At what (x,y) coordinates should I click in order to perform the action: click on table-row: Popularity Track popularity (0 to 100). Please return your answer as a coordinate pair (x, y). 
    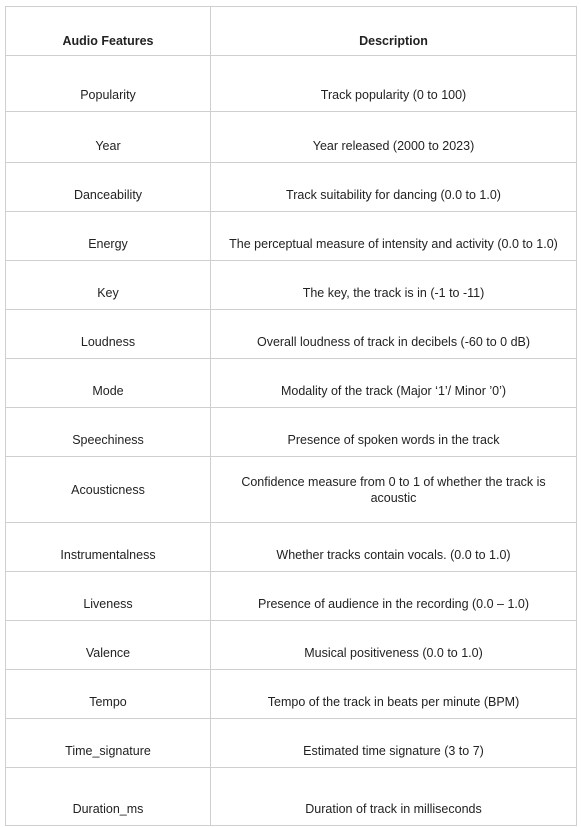
    Looking at the image, I should click on (291, 83).